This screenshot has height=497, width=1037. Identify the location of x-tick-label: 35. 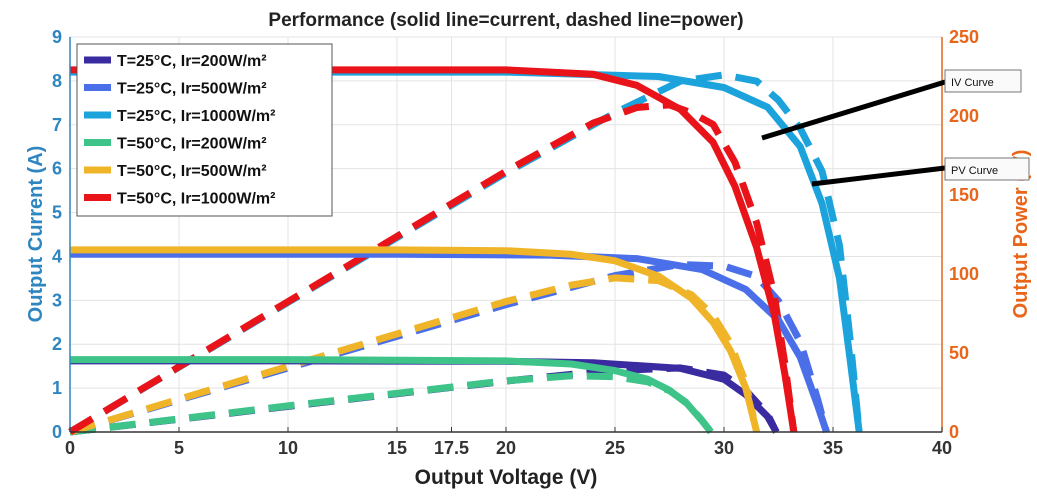
(833, 448).